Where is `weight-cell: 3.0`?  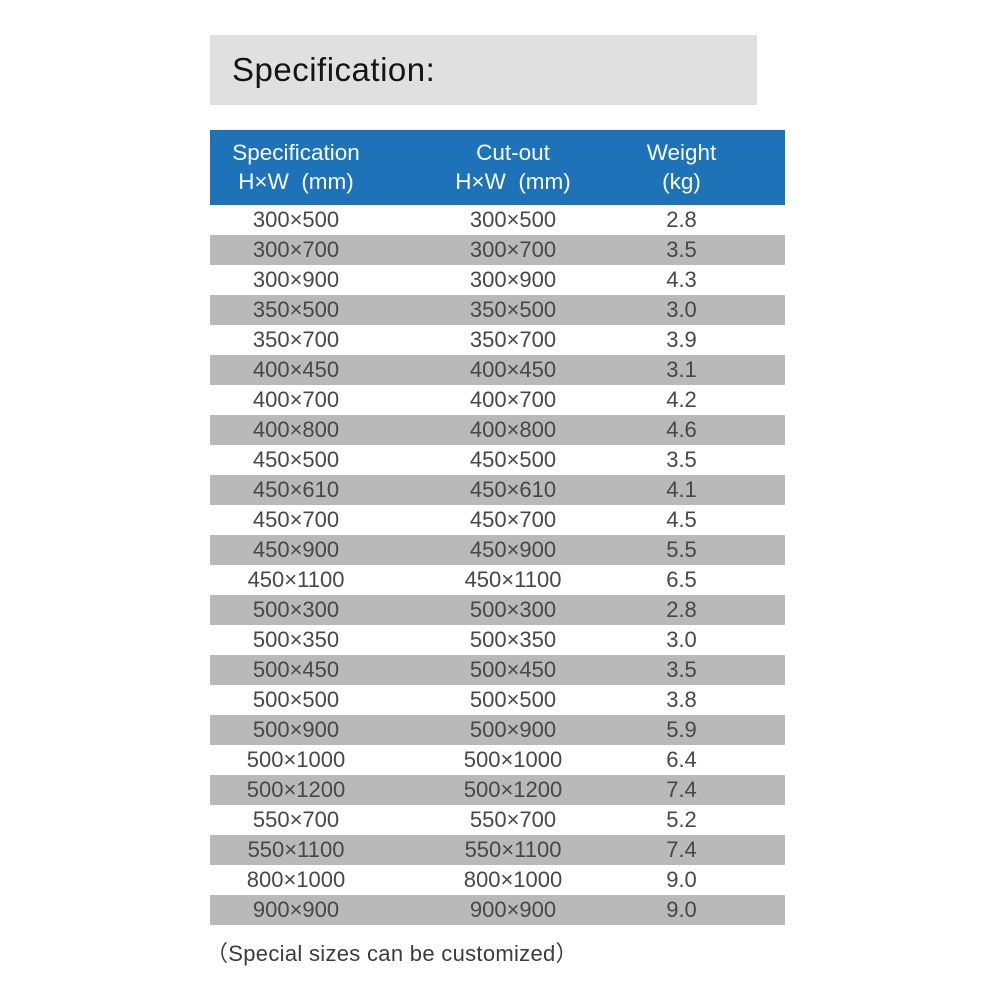 weight-cell: 3.0 is located at coordinates (681, 639).